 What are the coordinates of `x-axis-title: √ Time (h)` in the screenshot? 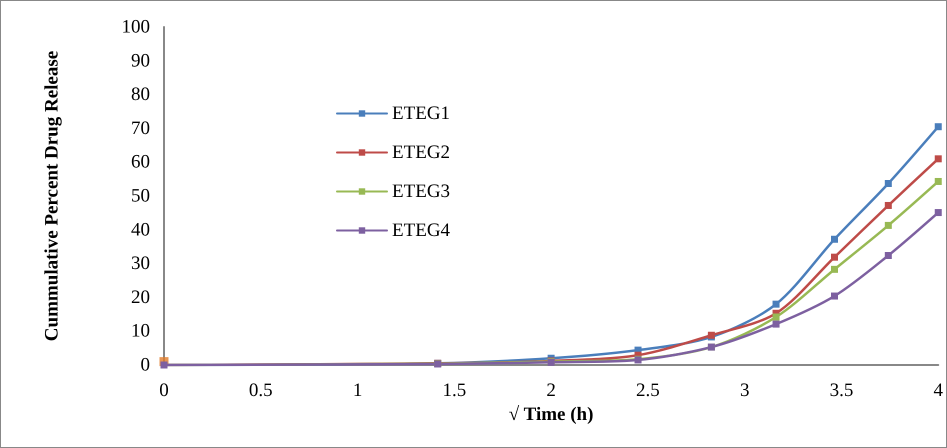 It's located at (551, 414).